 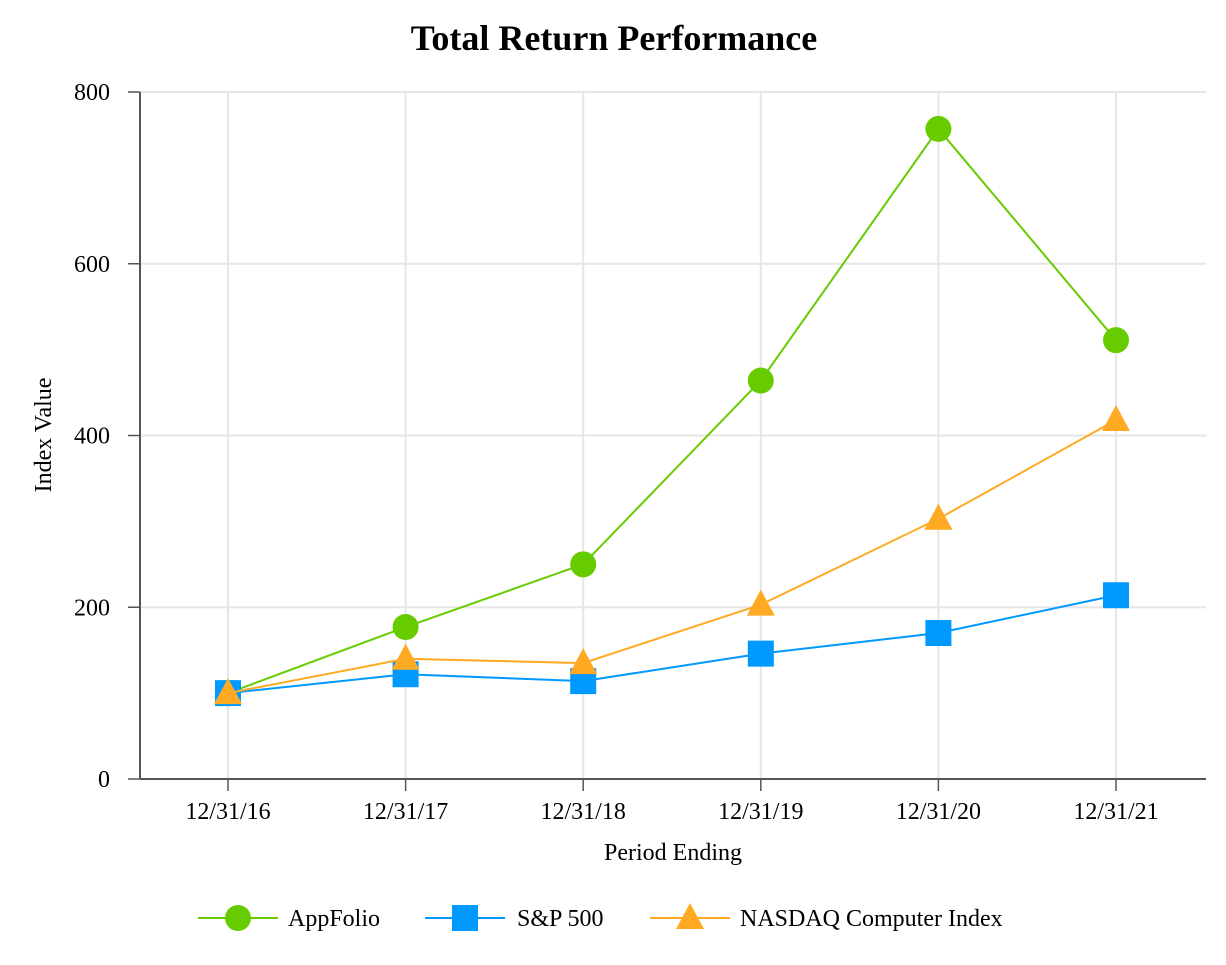 I want to click on x-tick-label: 12/31/17, so click(x=405, y=812).